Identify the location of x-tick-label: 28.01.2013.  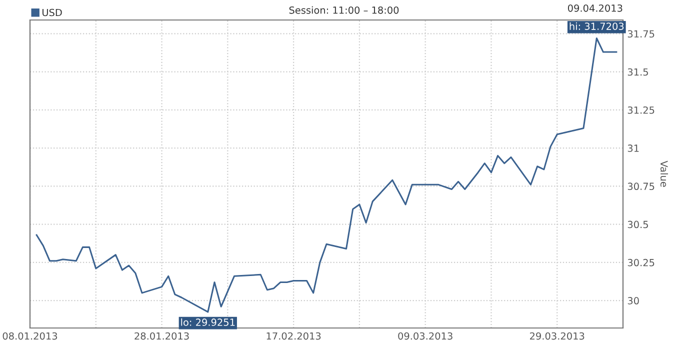
(161, 336).